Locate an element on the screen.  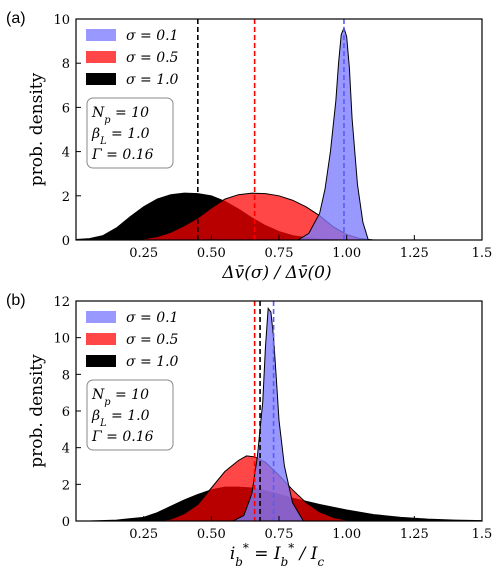
panel-label: (b) is located at coordinates (16, 300).